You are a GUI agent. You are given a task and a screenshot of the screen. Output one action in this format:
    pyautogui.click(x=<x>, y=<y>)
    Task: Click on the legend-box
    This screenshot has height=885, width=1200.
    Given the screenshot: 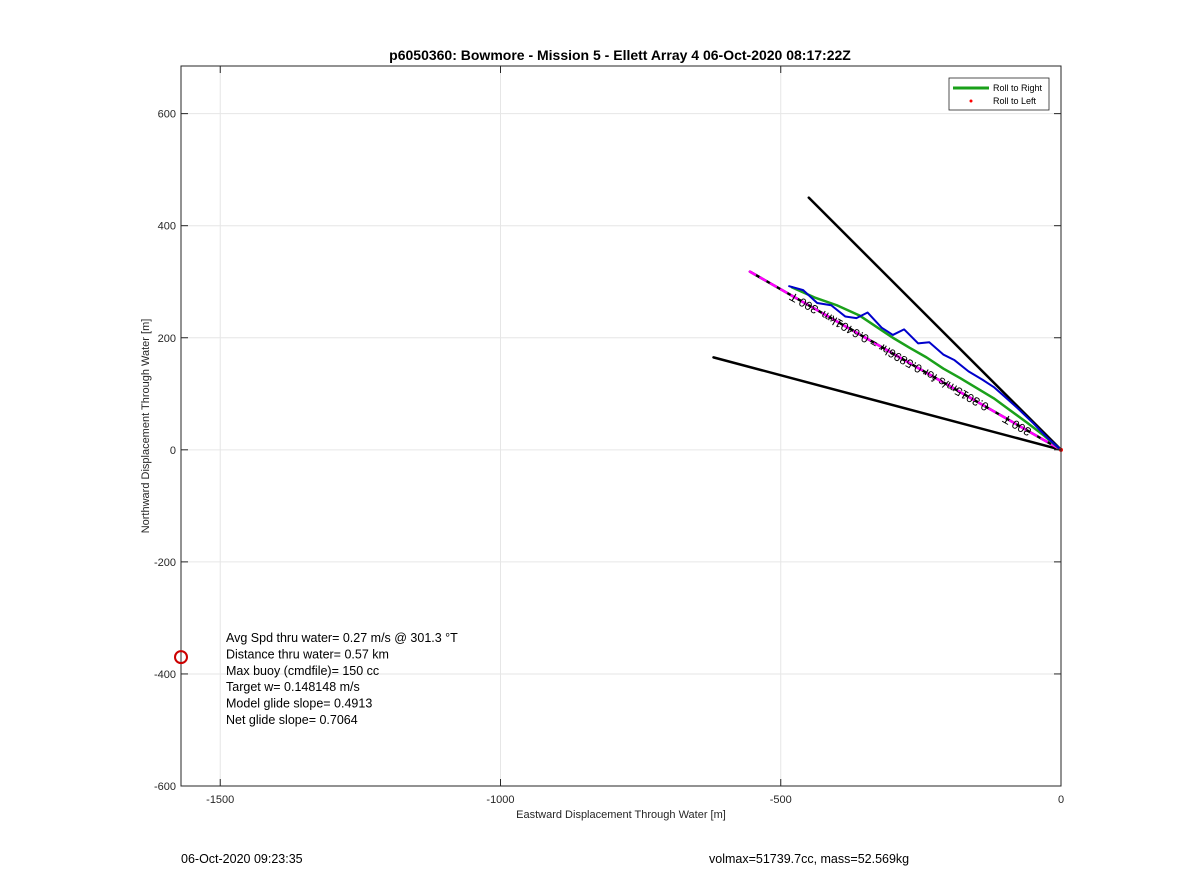 What is the action you would take?
    pyautogui.click(x=999, y=94)
    